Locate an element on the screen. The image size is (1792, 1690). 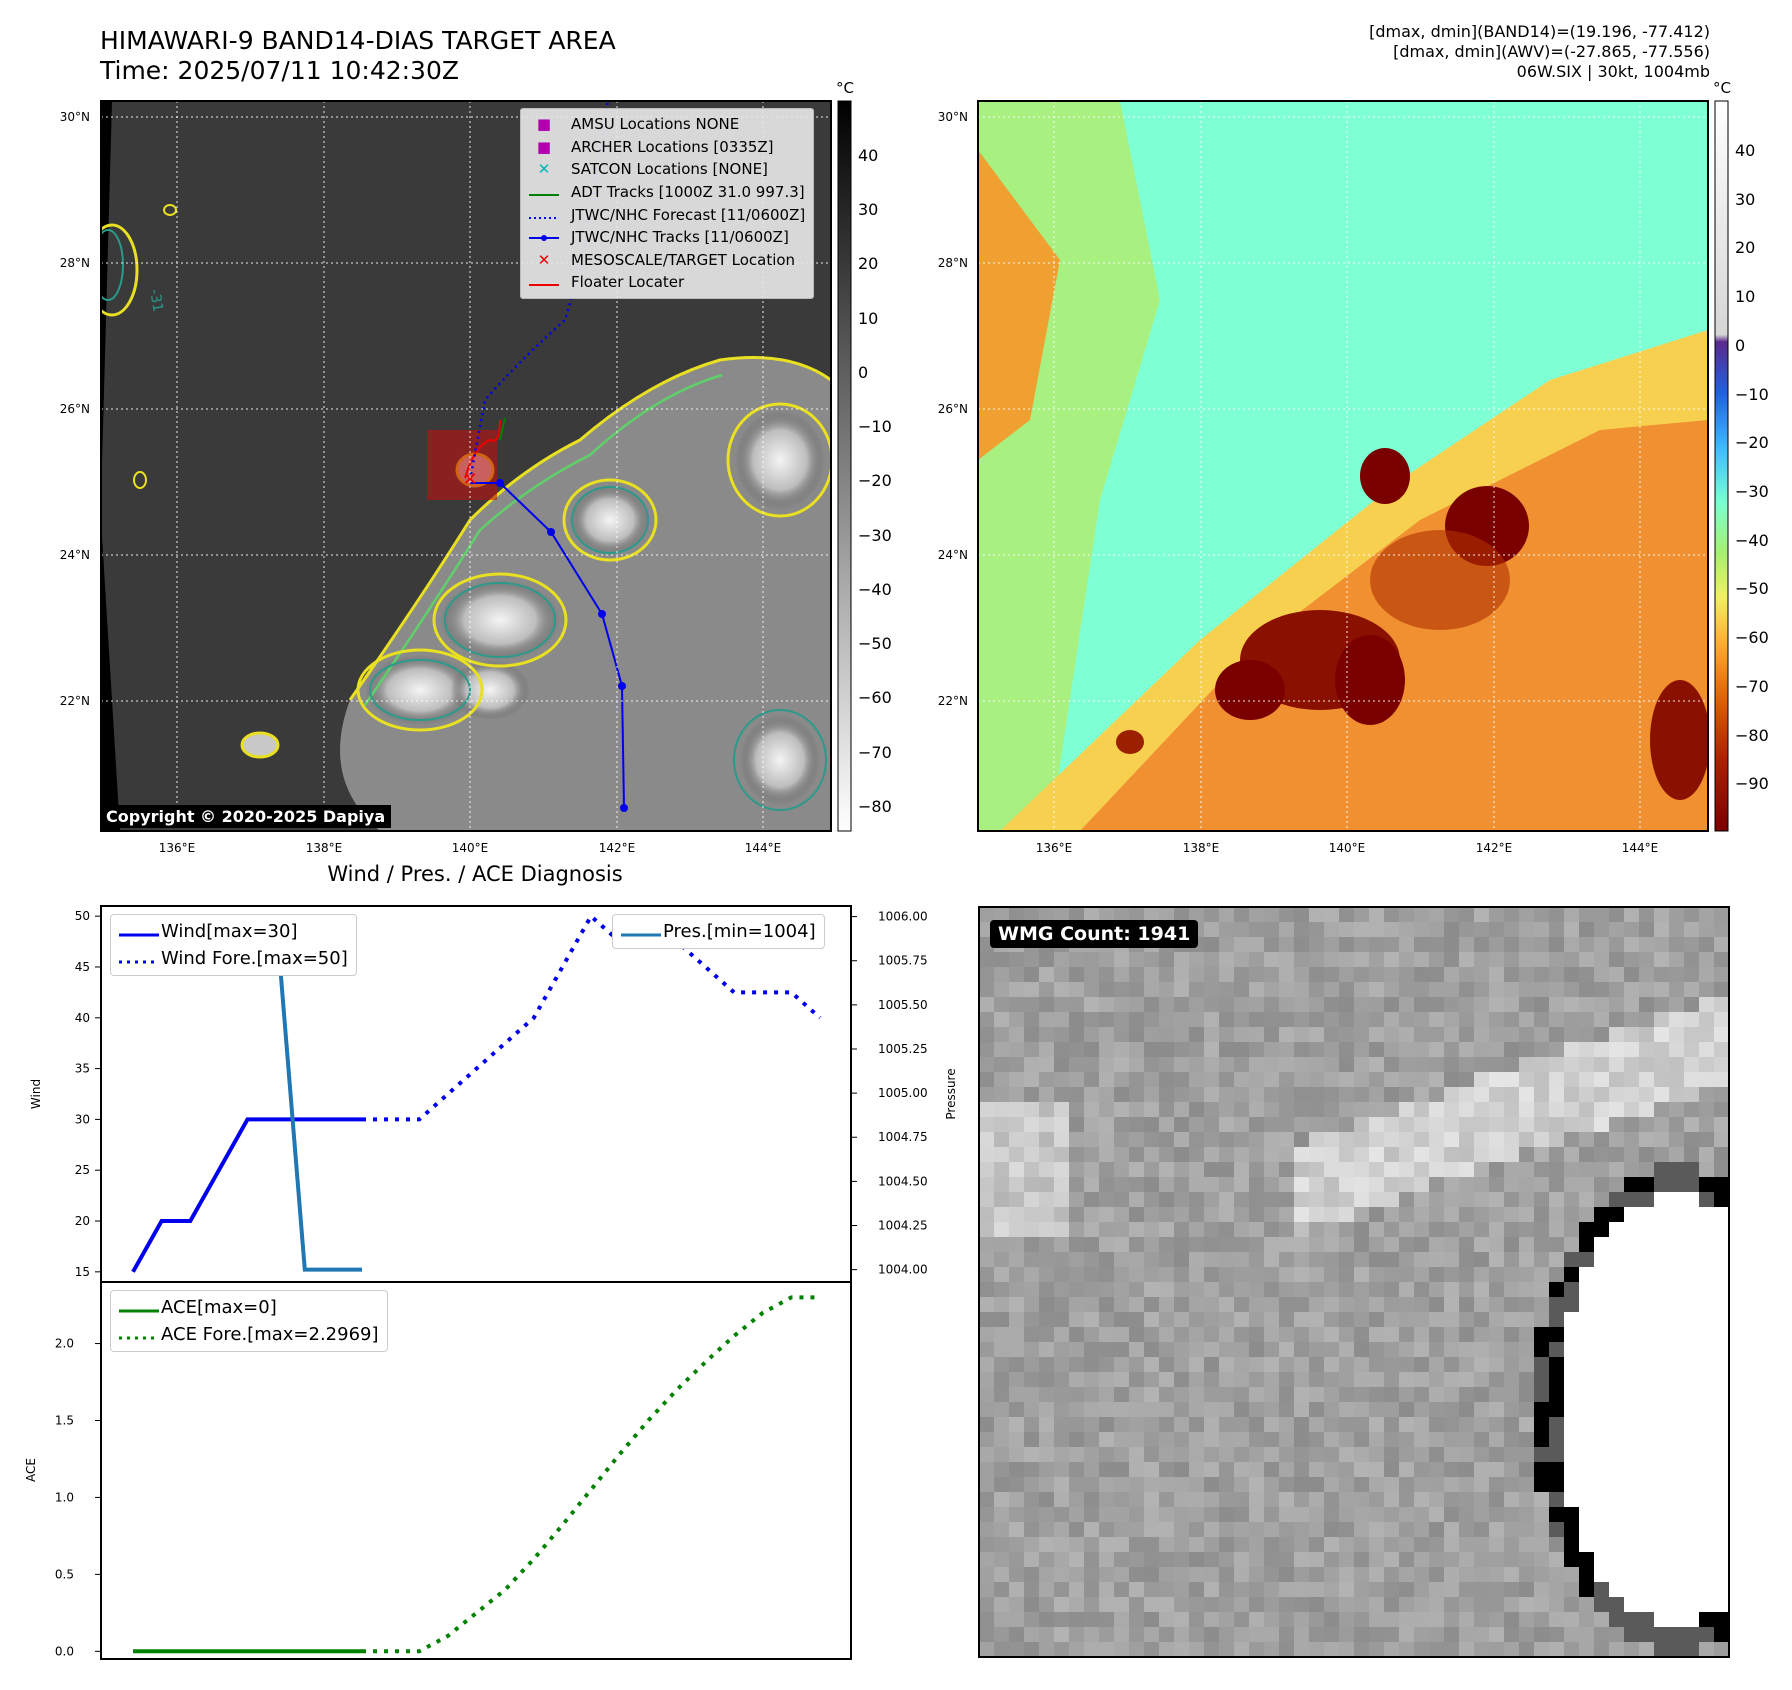
legend-label: ADT Tracks [1000Z 31.0 997.3] is located at coordinates (688, 192).